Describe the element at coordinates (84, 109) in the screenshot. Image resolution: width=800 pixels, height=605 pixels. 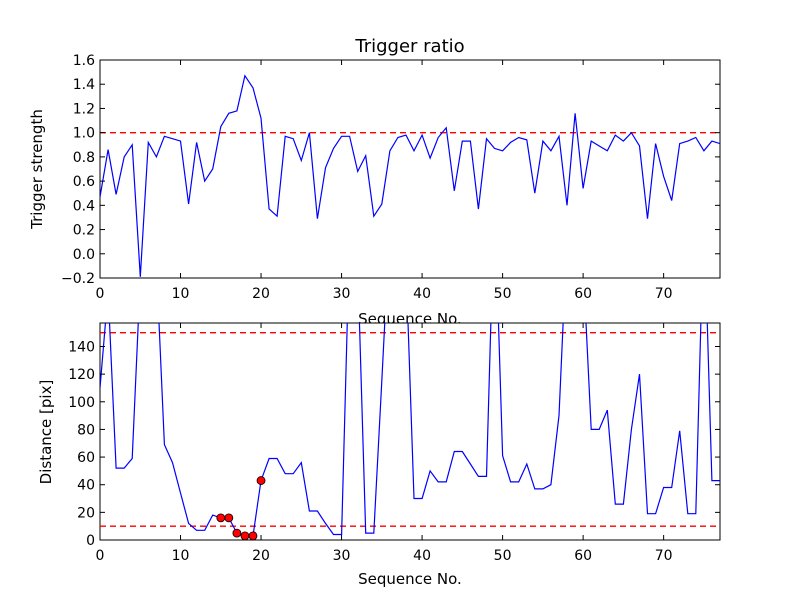
I see `y-tick-label: 1.2` at that location.